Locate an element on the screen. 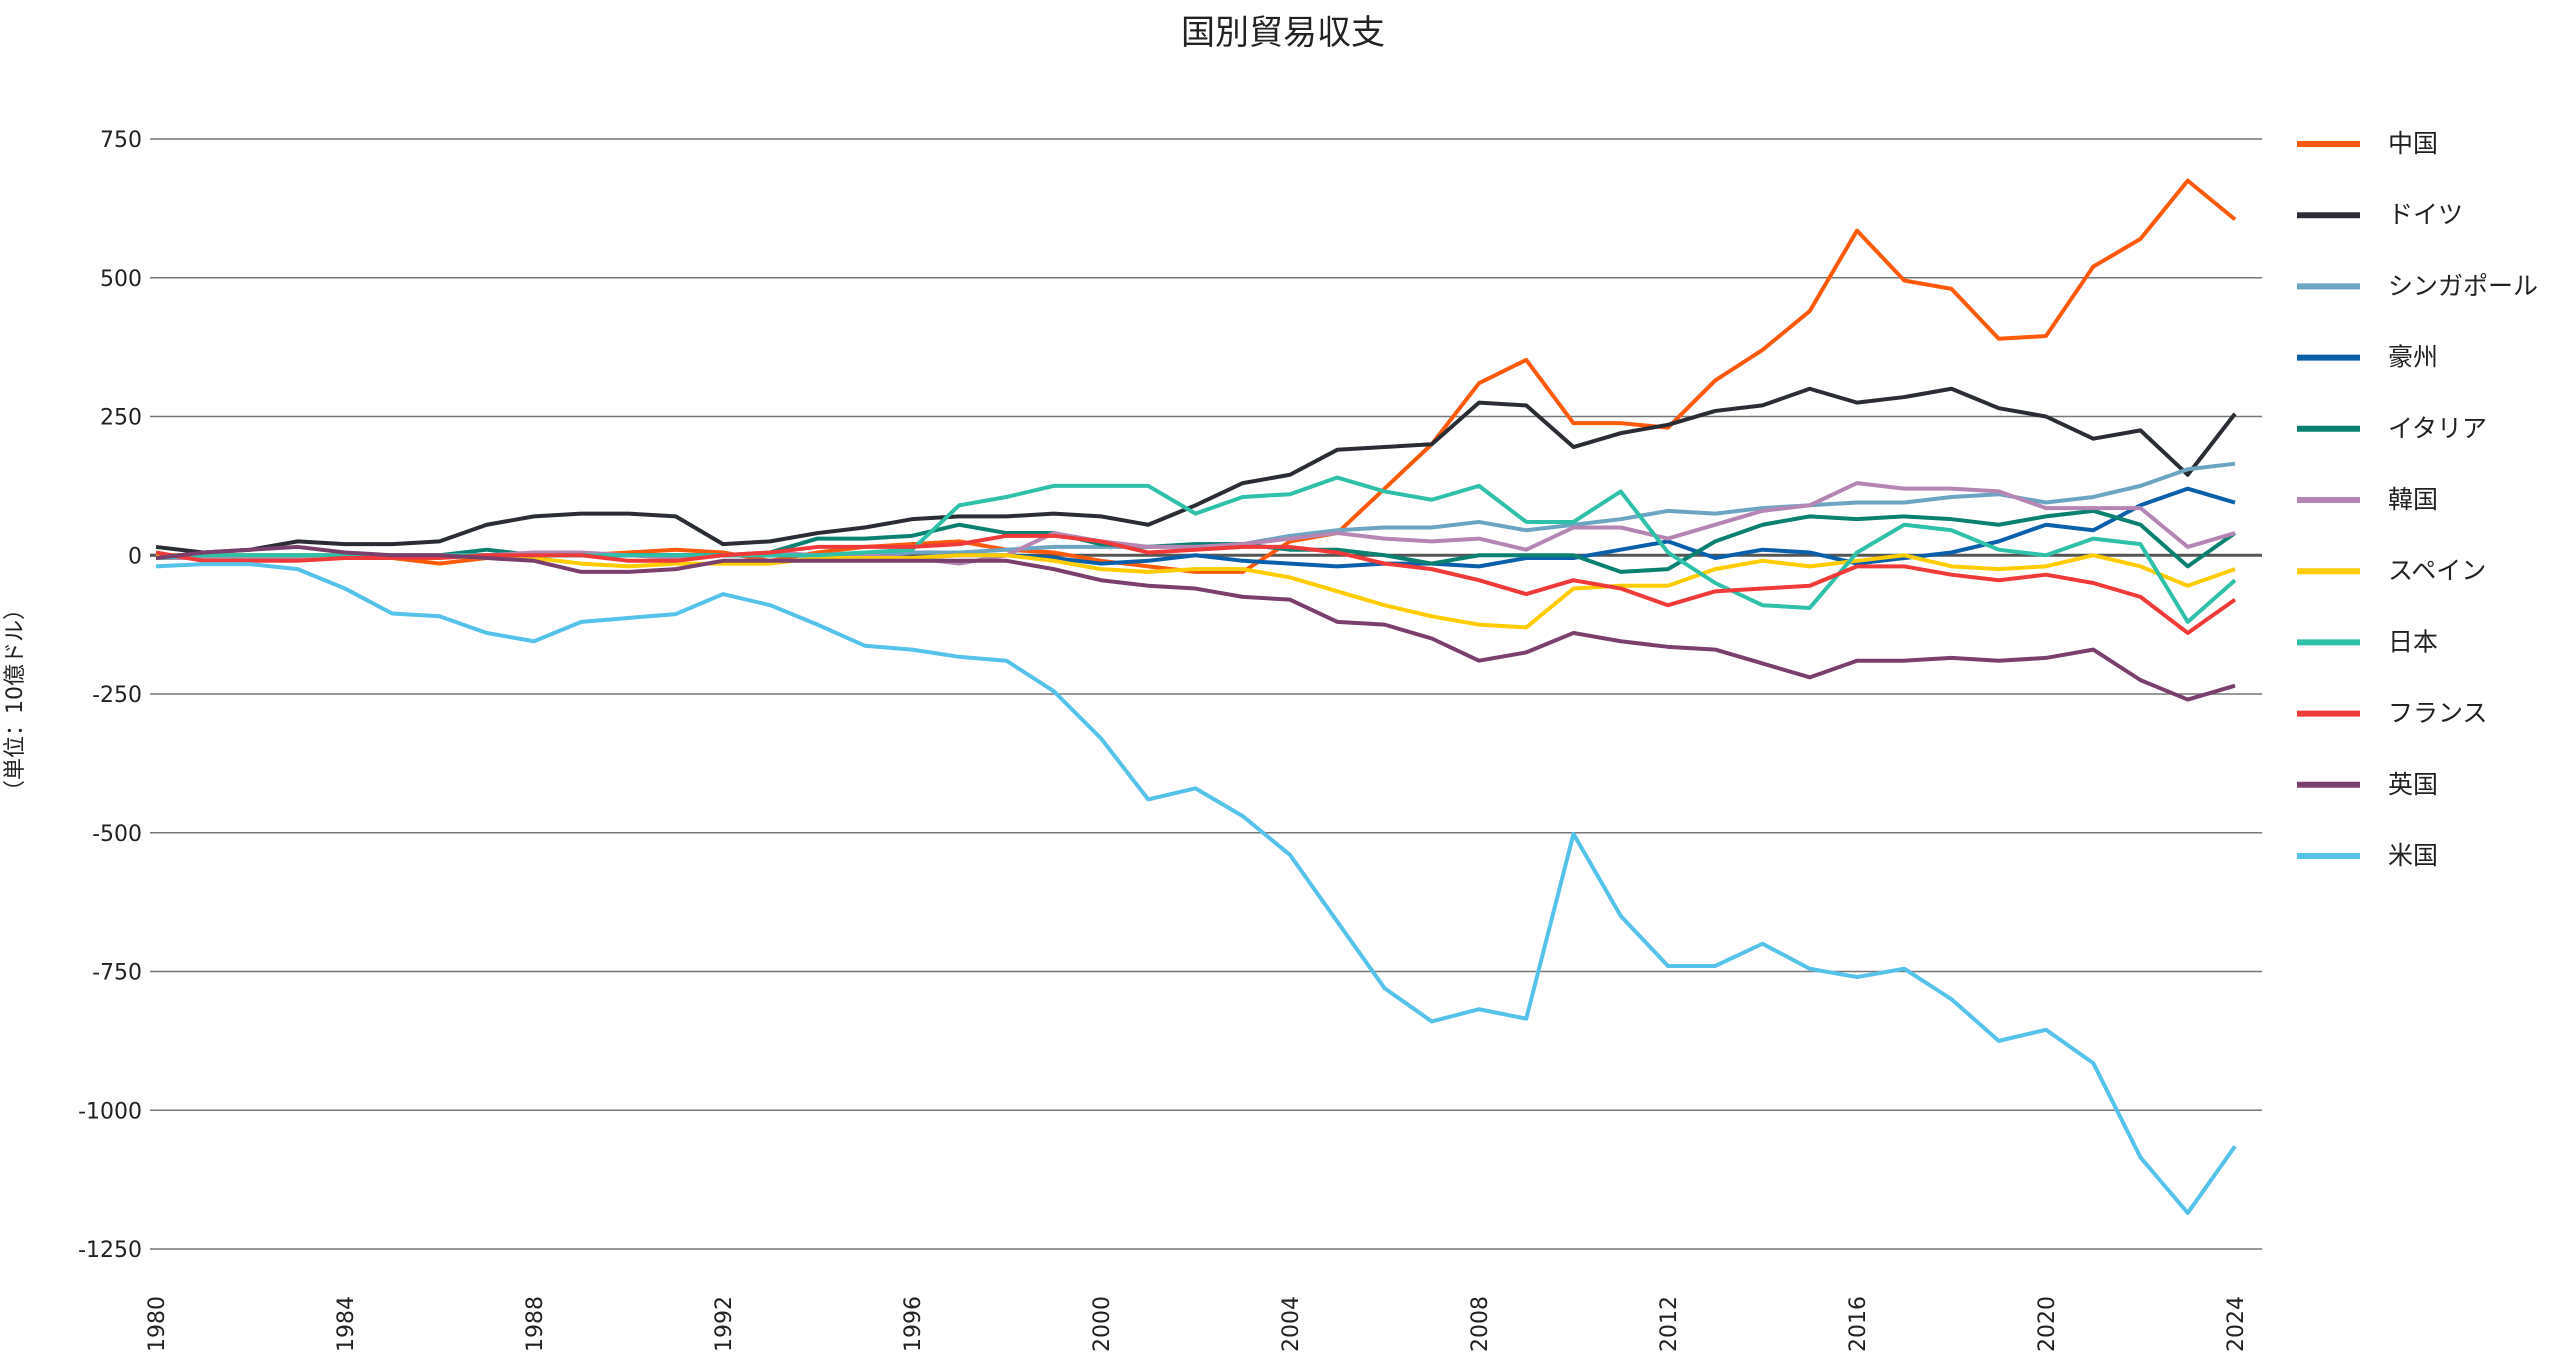 The width and height of the screenshot is (2560, 1368). y-tick-label: -500 is located at coordinates (117, 834).